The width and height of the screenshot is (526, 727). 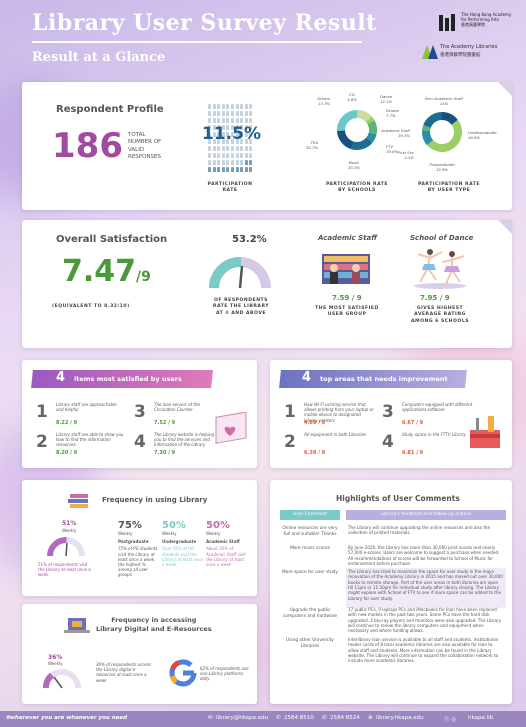 I want to click on donut-slice-postgraduate, so click(x=428, y=138).